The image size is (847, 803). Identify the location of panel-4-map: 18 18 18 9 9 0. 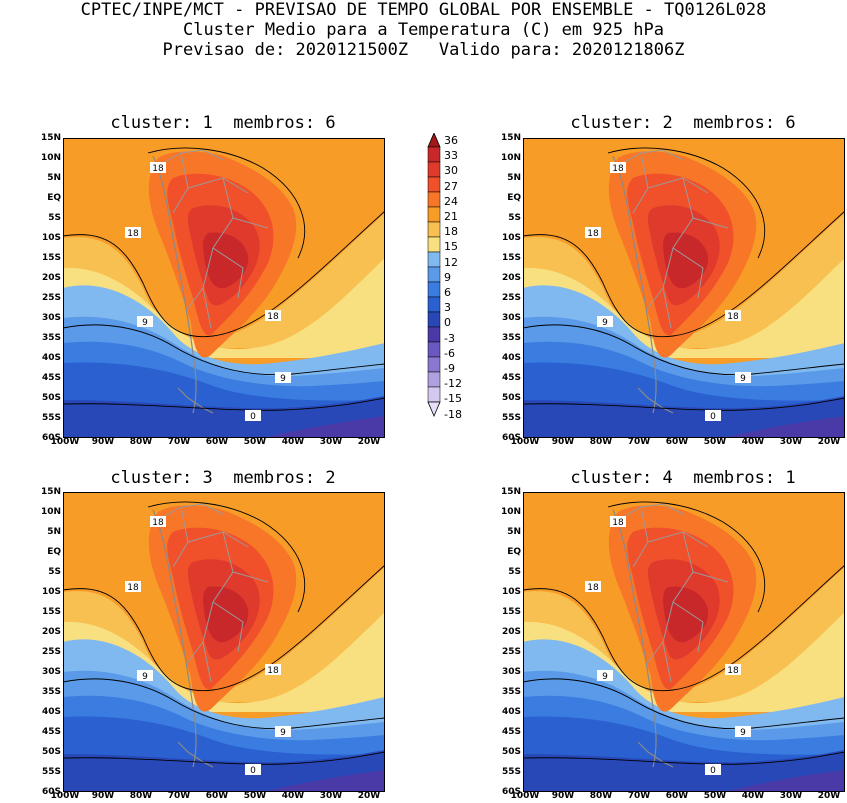
(684, 642).